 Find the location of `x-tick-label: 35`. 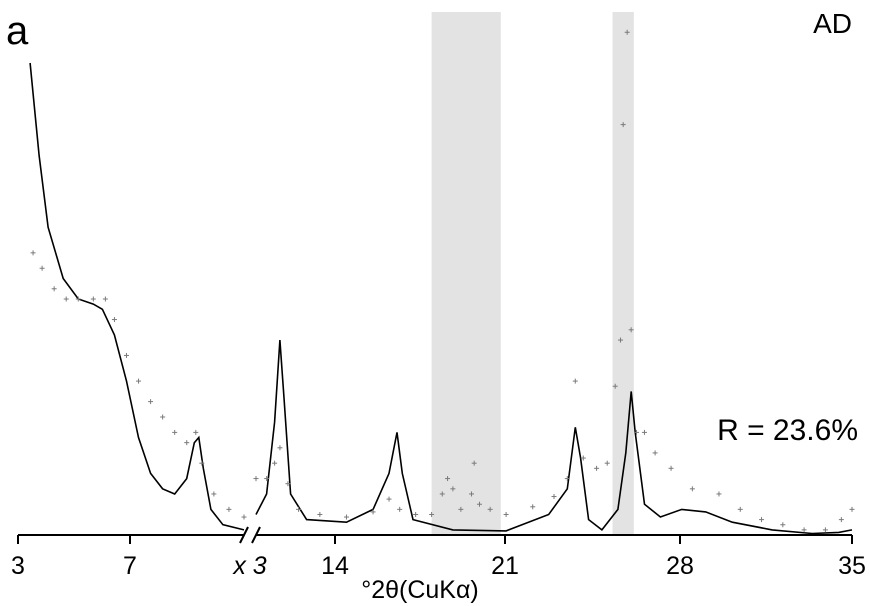

x-tick-label: 35 is located at coordinates (852, 566).